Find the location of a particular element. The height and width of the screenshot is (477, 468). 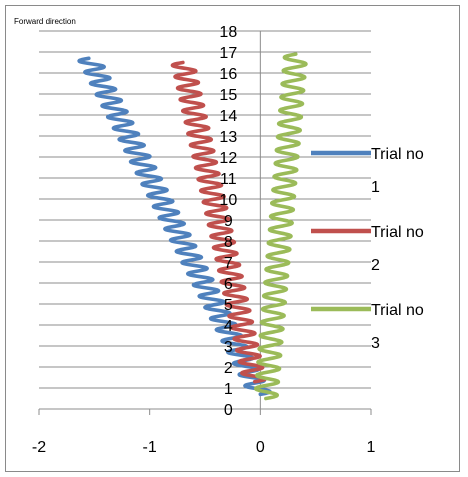

y-tick-label: 15 is located at coordinates (228, 95).